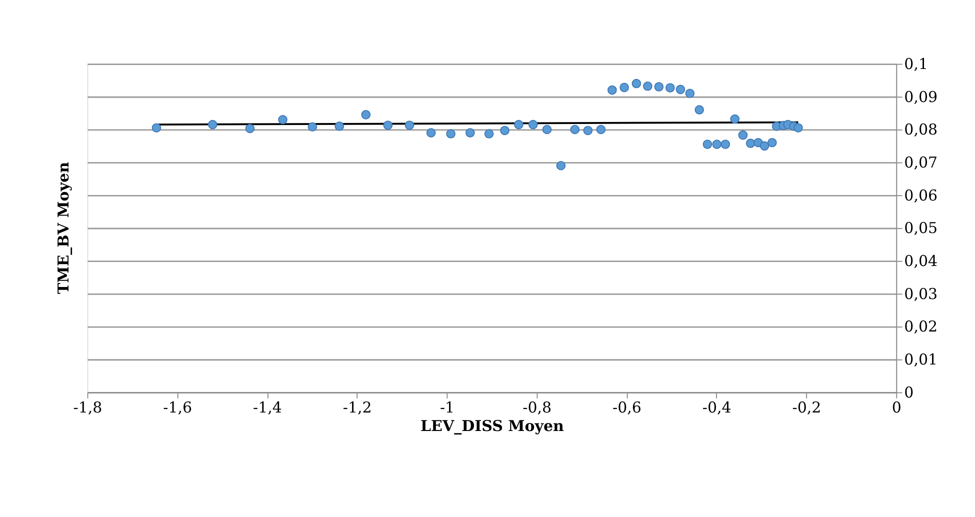  What do you see at coordinates (921, 228) in the screenshot?
I see `y-tick-label: 0,05` at bounding box center [921, 228].